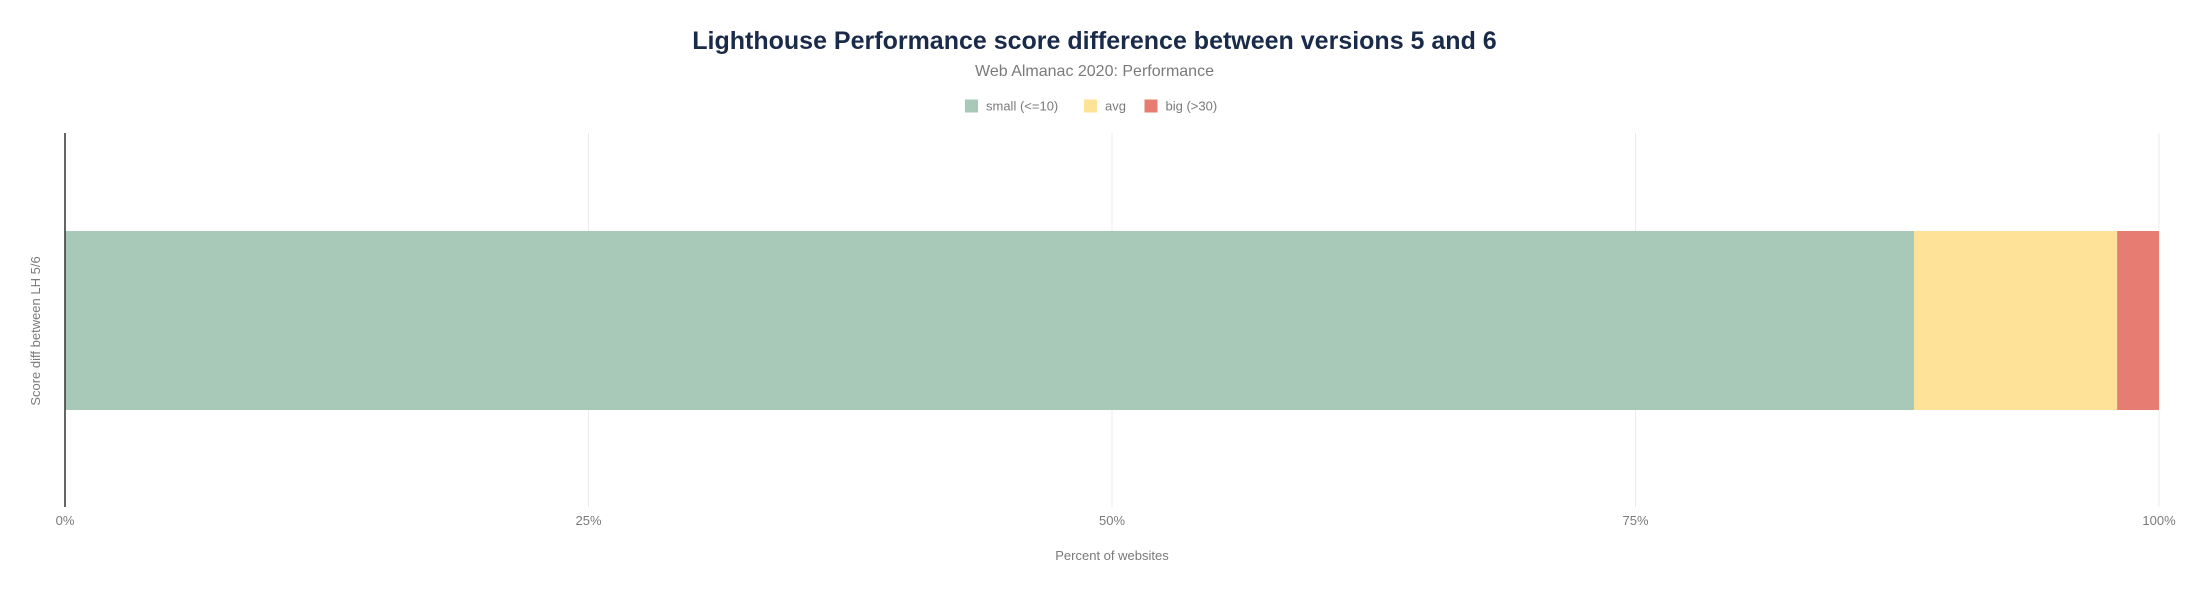 This screenshot has width=2189, height=598. I want to click on x-tick-label: 75%, so click(1635, 520).